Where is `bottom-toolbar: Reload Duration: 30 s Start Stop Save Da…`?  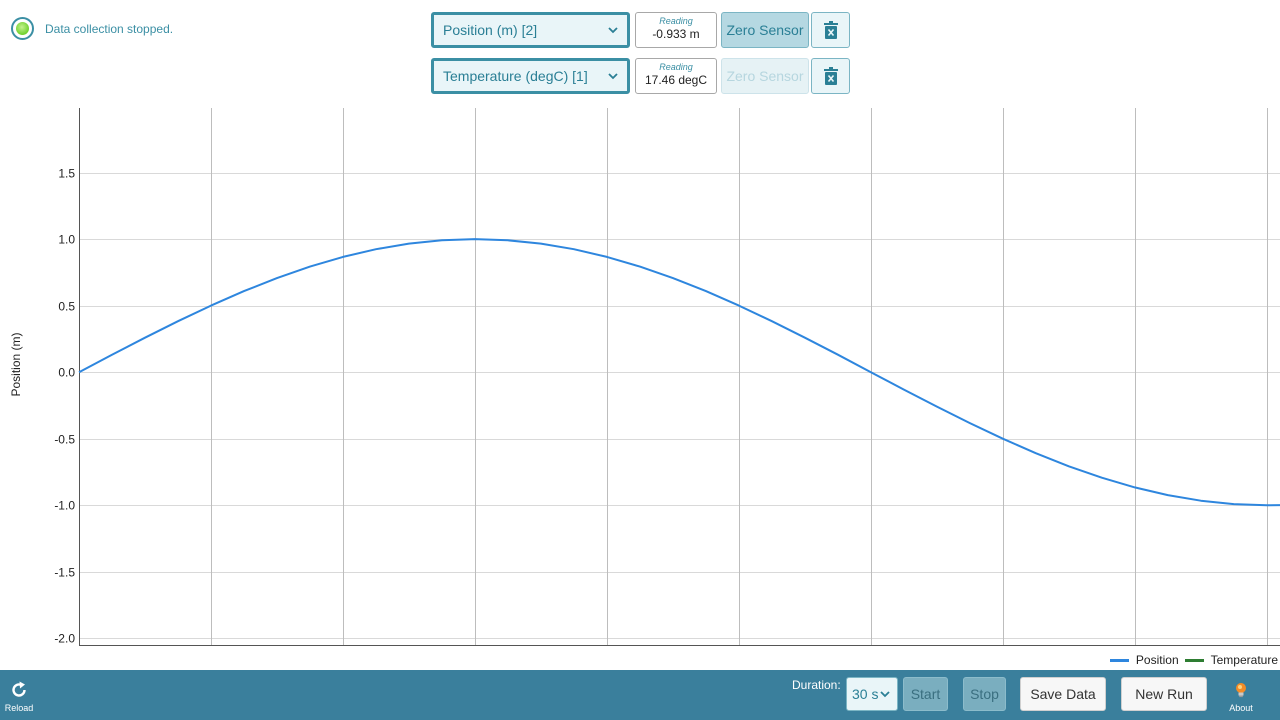 bottom-toolbar: Reload Duration: 30 s Start Stop Save Da… is located at coordinates (640, 695).